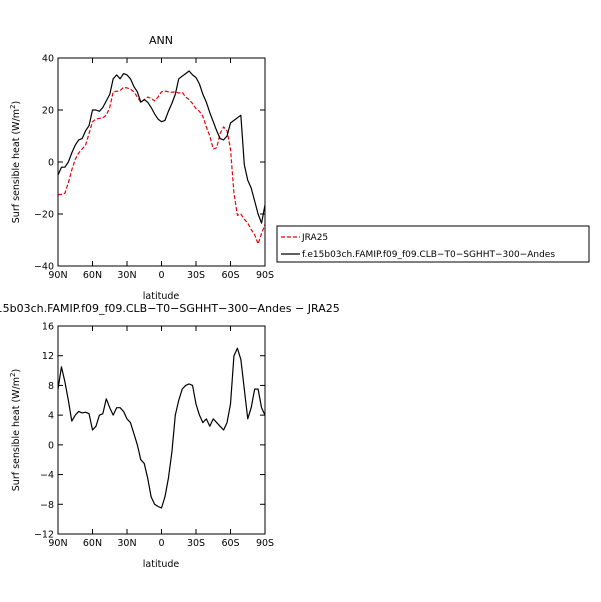 This screenshot has height=602, width=601. What do you see at coordinates (161, 543) in the screenshot?
I see `bottom-x-tick-label: 0` at bounding box center [161, 543].